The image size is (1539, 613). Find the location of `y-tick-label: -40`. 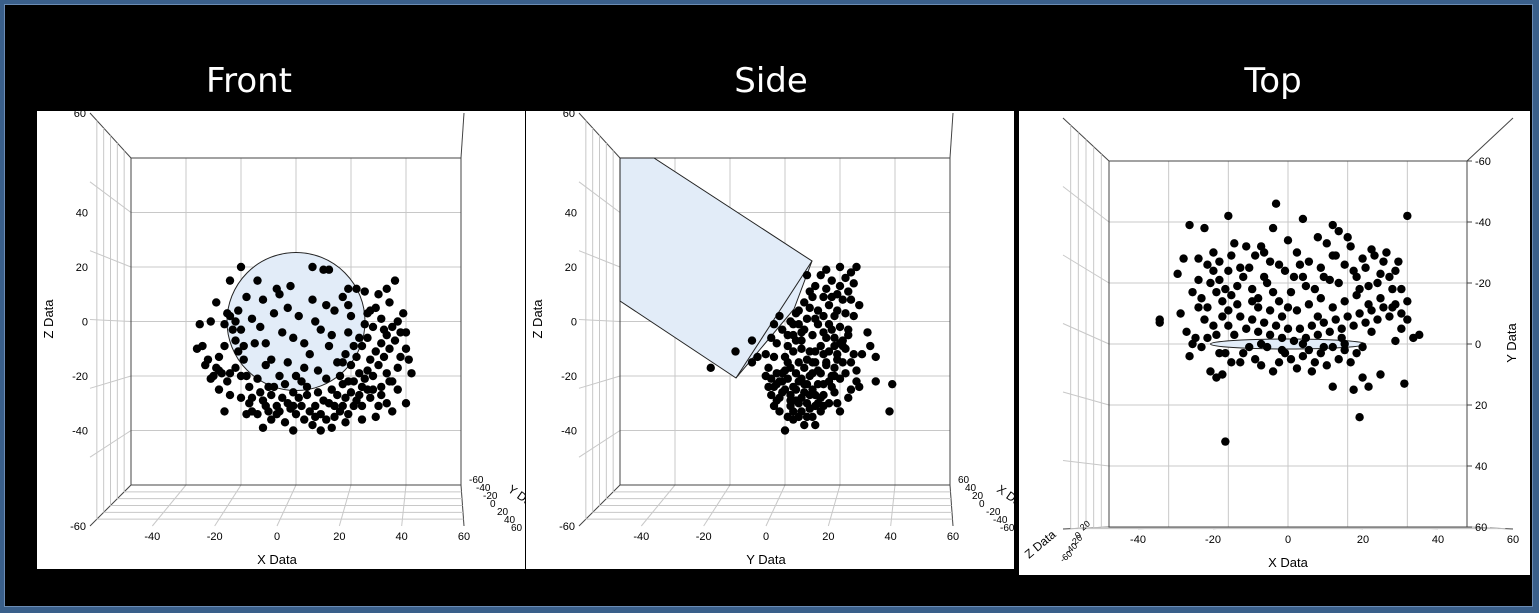

y-tick-label: -40 is located at coordinates (1483, 223).